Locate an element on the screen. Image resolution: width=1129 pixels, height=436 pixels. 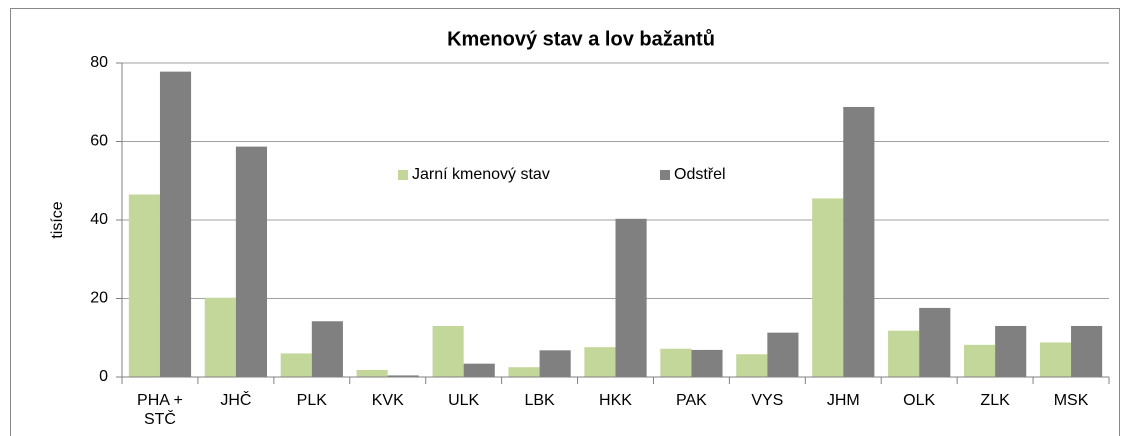
x-tick-label: PLK is located at coordinates (311, 400).